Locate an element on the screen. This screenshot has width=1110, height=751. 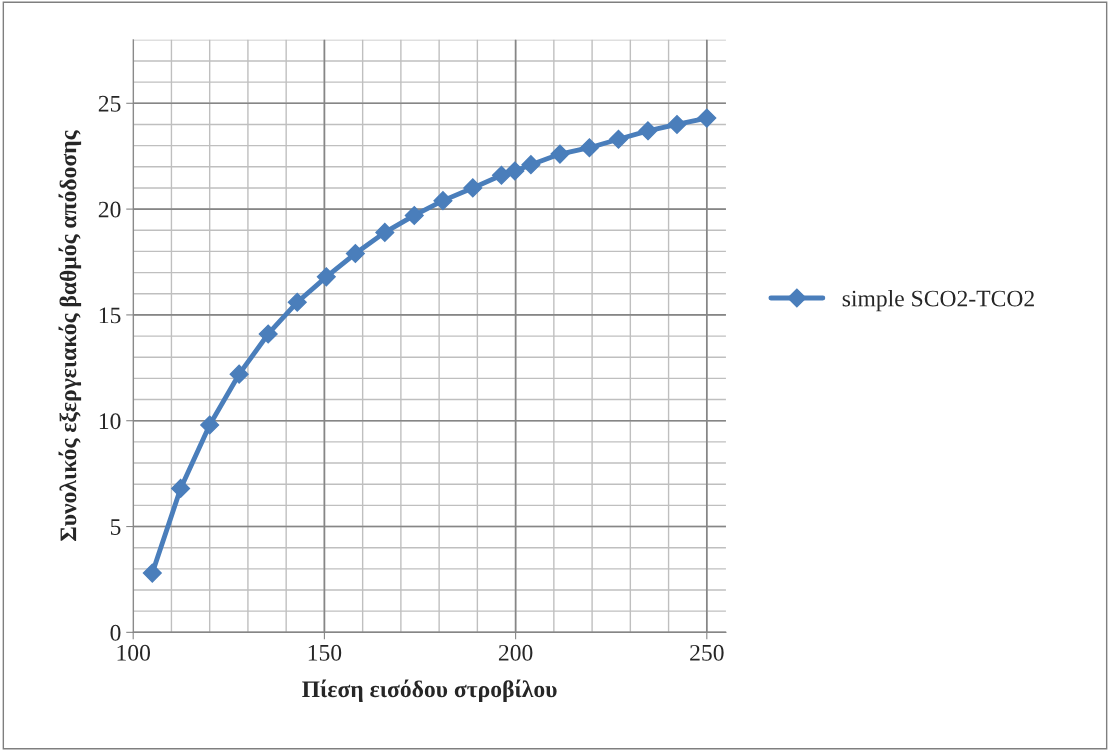
legend-label: simple SCO2-TCO2 is located at coordinates (938, 300).